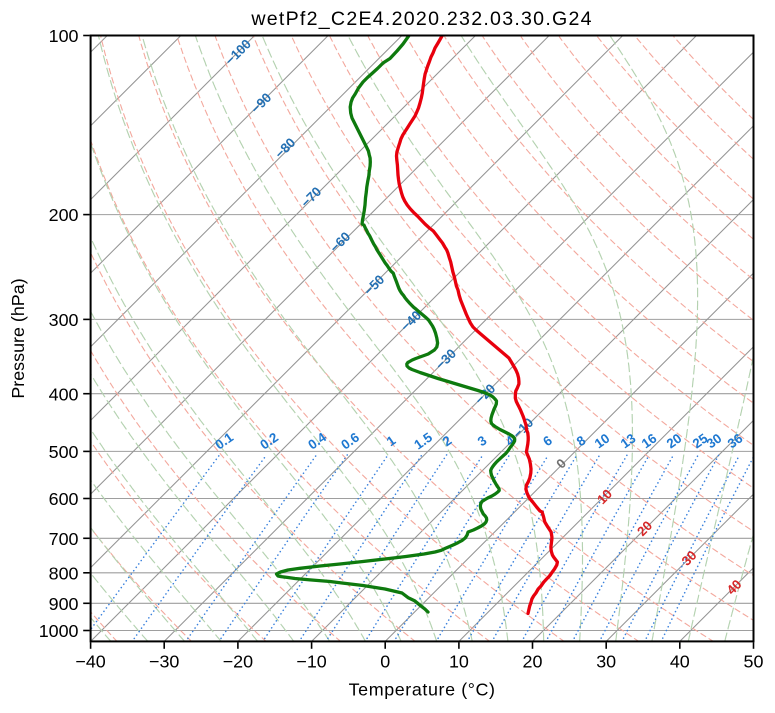 This screenshot has height=713, width=775. Describe the element at coordinates (422, 690) in the screenshot. I see `svg-text: Temperature (°C)` at that location.